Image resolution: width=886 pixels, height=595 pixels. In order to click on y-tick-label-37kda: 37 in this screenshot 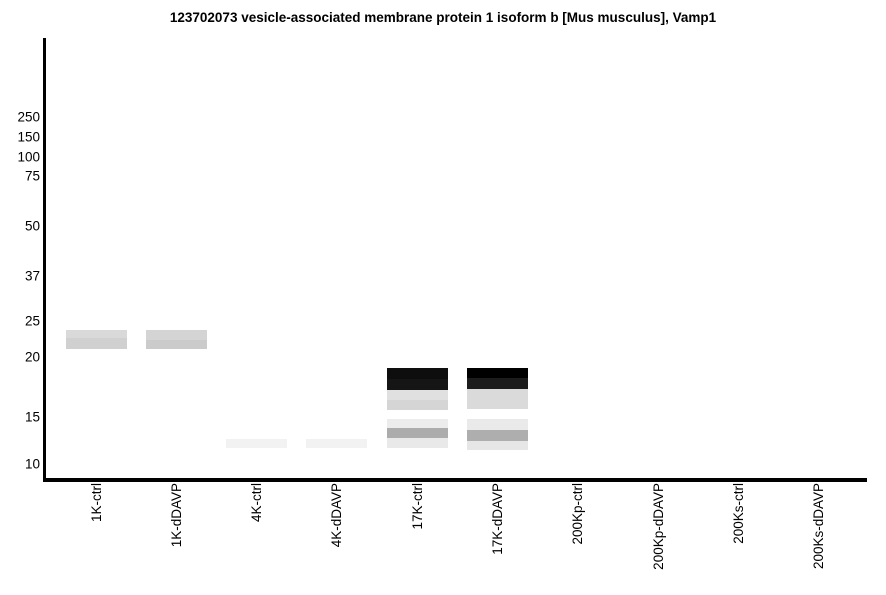, I will do `click(32, 276)`.